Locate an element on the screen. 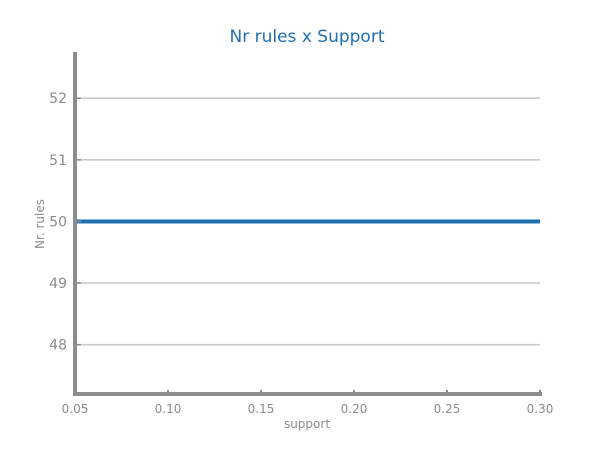 This screenshot has width=600, height=450. x-axis-label: support is located at coordinates (307, 424).